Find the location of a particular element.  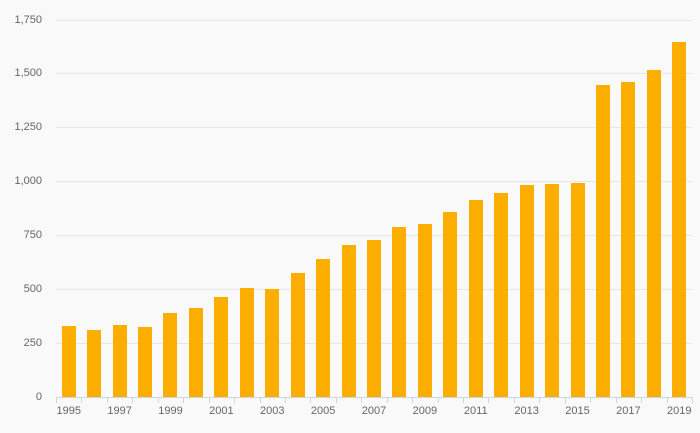

bar-2005 is located at coordinates (323, 328).